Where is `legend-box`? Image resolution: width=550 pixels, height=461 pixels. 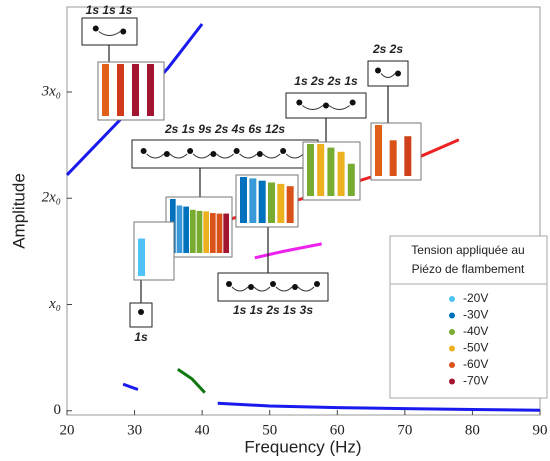
legend-box is located at coordinates (468, 317).